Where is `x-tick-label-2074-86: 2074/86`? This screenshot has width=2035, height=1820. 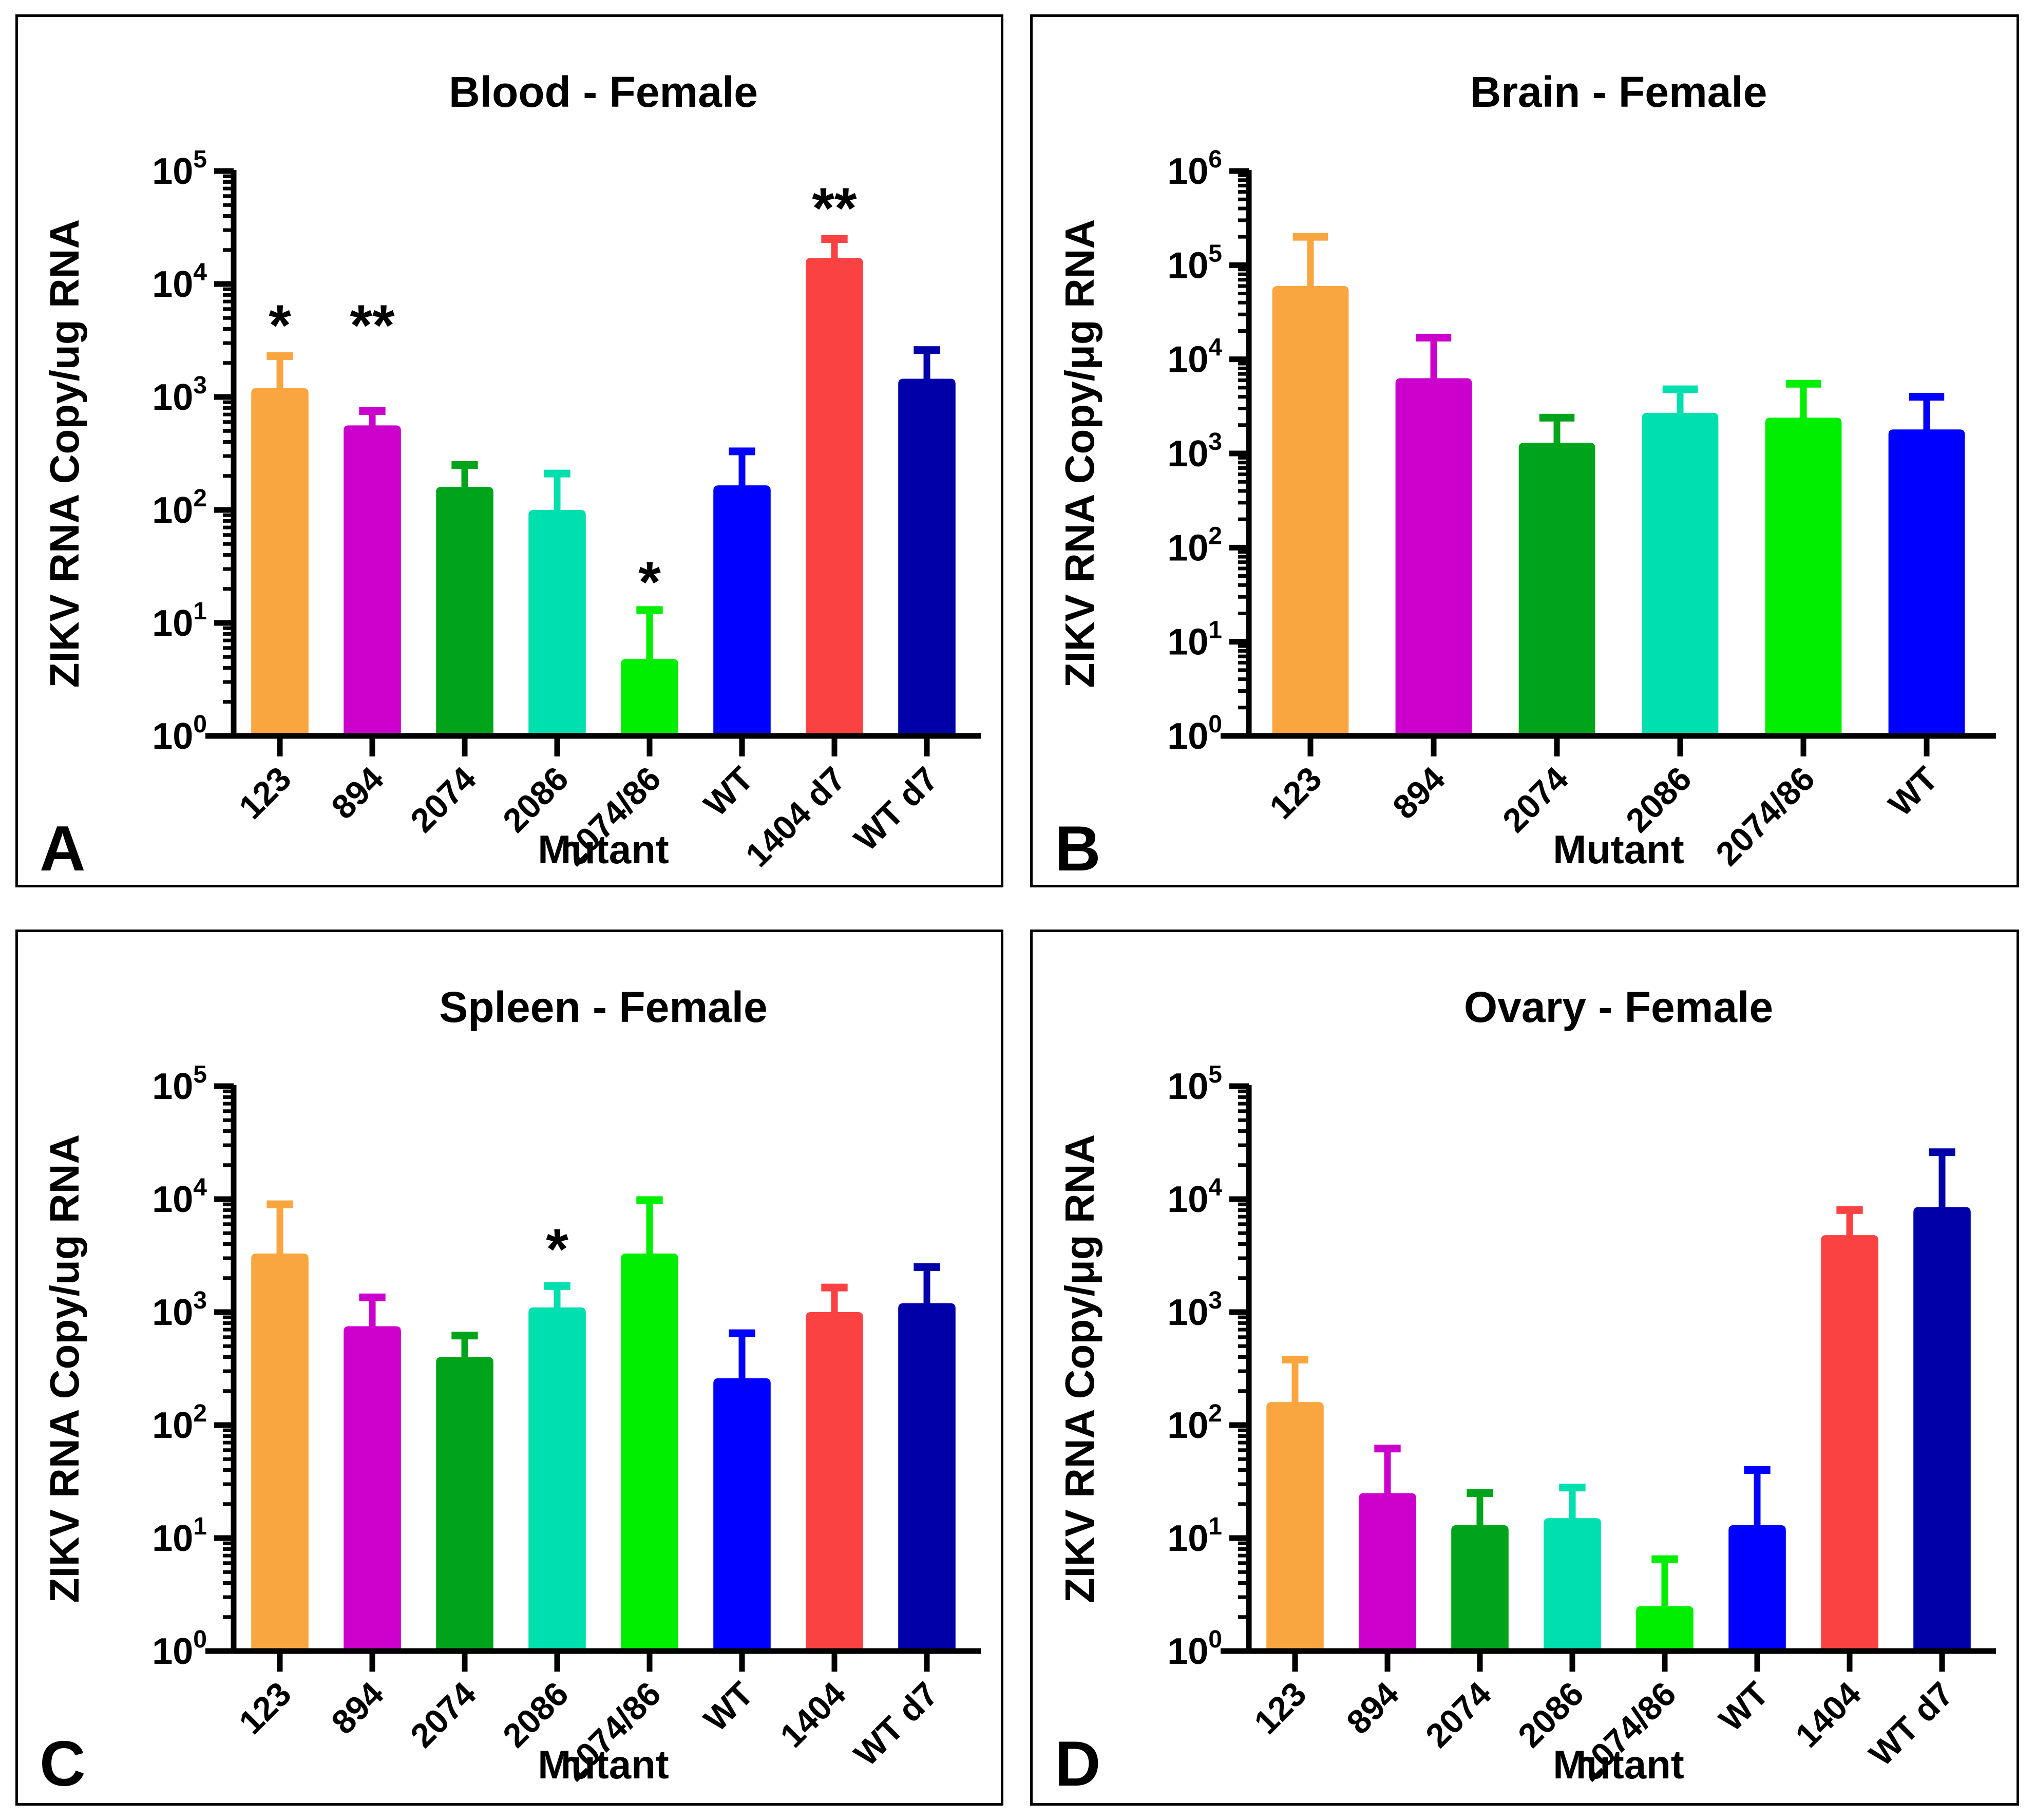 x-tick-label-2074-86: 2074/86 is located at coordinates (1765, 817).